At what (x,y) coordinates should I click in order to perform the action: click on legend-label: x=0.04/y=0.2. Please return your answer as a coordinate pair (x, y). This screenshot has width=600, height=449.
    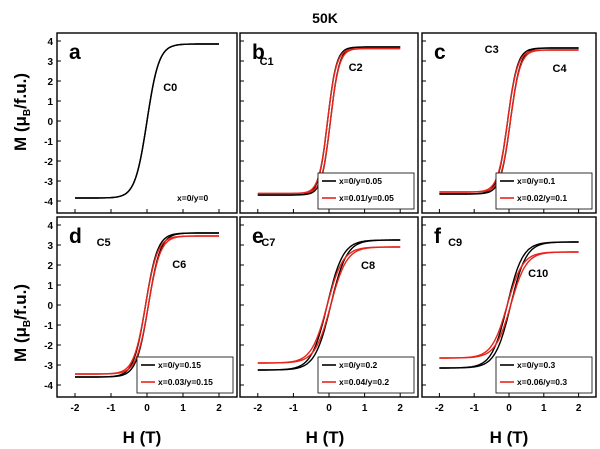
    Looking at the image, I should click on (364, 382).